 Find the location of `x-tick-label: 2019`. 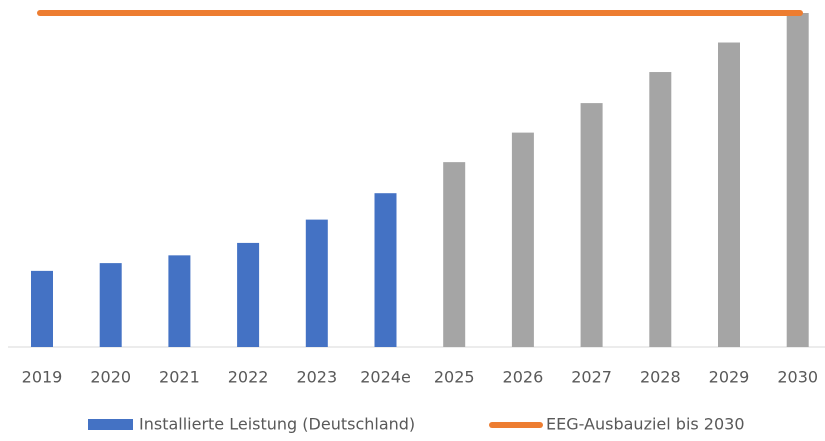

x-tick-label: 2019 is located at coordinates (42, 377).